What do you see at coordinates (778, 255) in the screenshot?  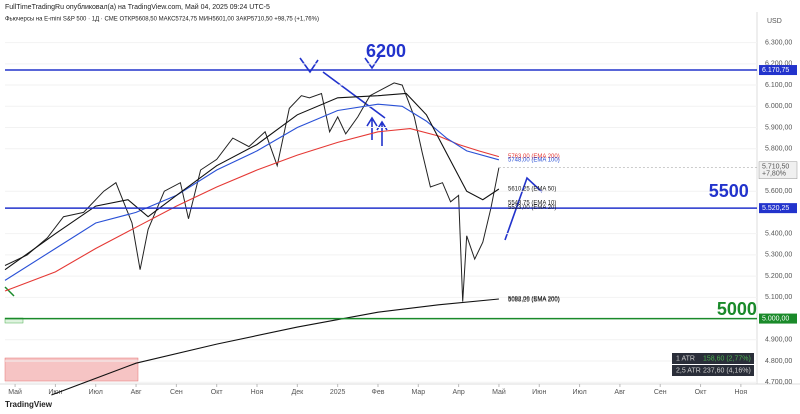 I see `y-tick-label: 5.300,00` at bounding box center [778, 255].